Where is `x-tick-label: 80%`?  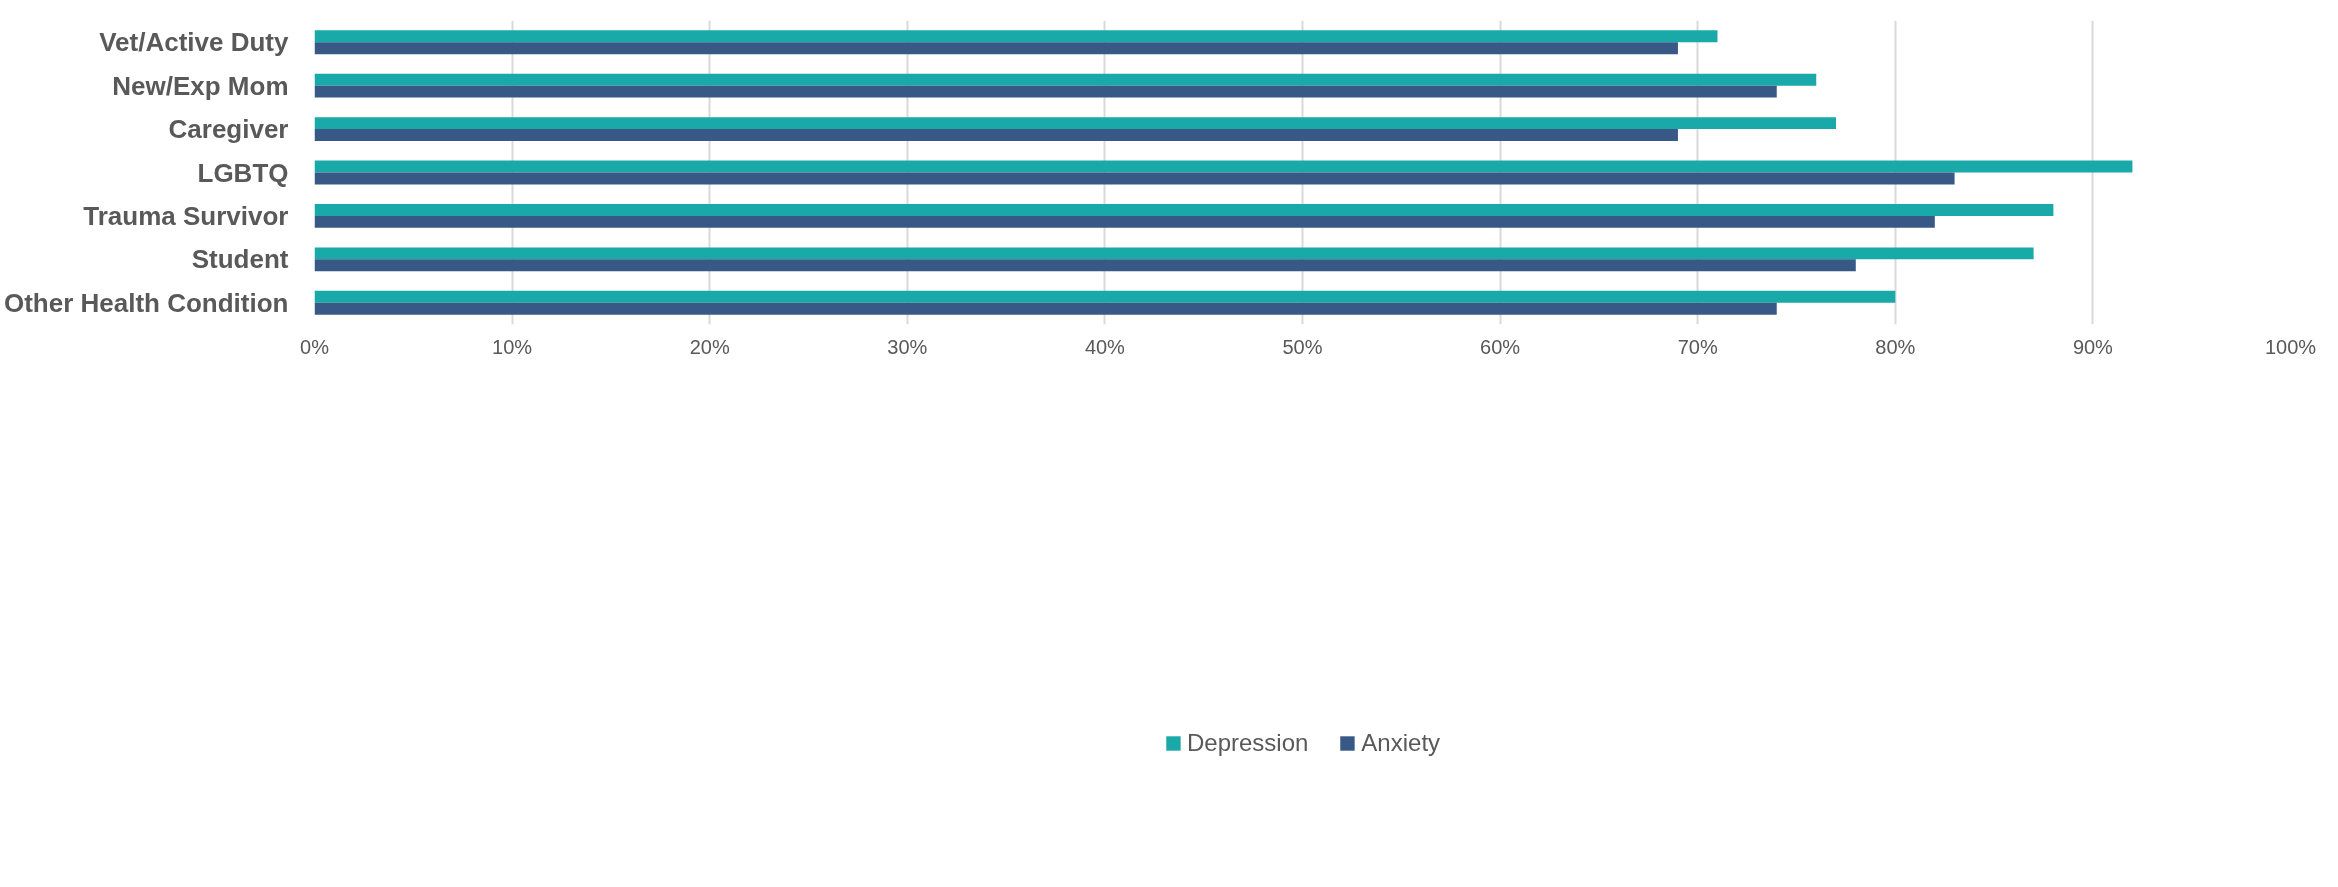
x-tick-label: 80% is located at coordinates (1895, 346).